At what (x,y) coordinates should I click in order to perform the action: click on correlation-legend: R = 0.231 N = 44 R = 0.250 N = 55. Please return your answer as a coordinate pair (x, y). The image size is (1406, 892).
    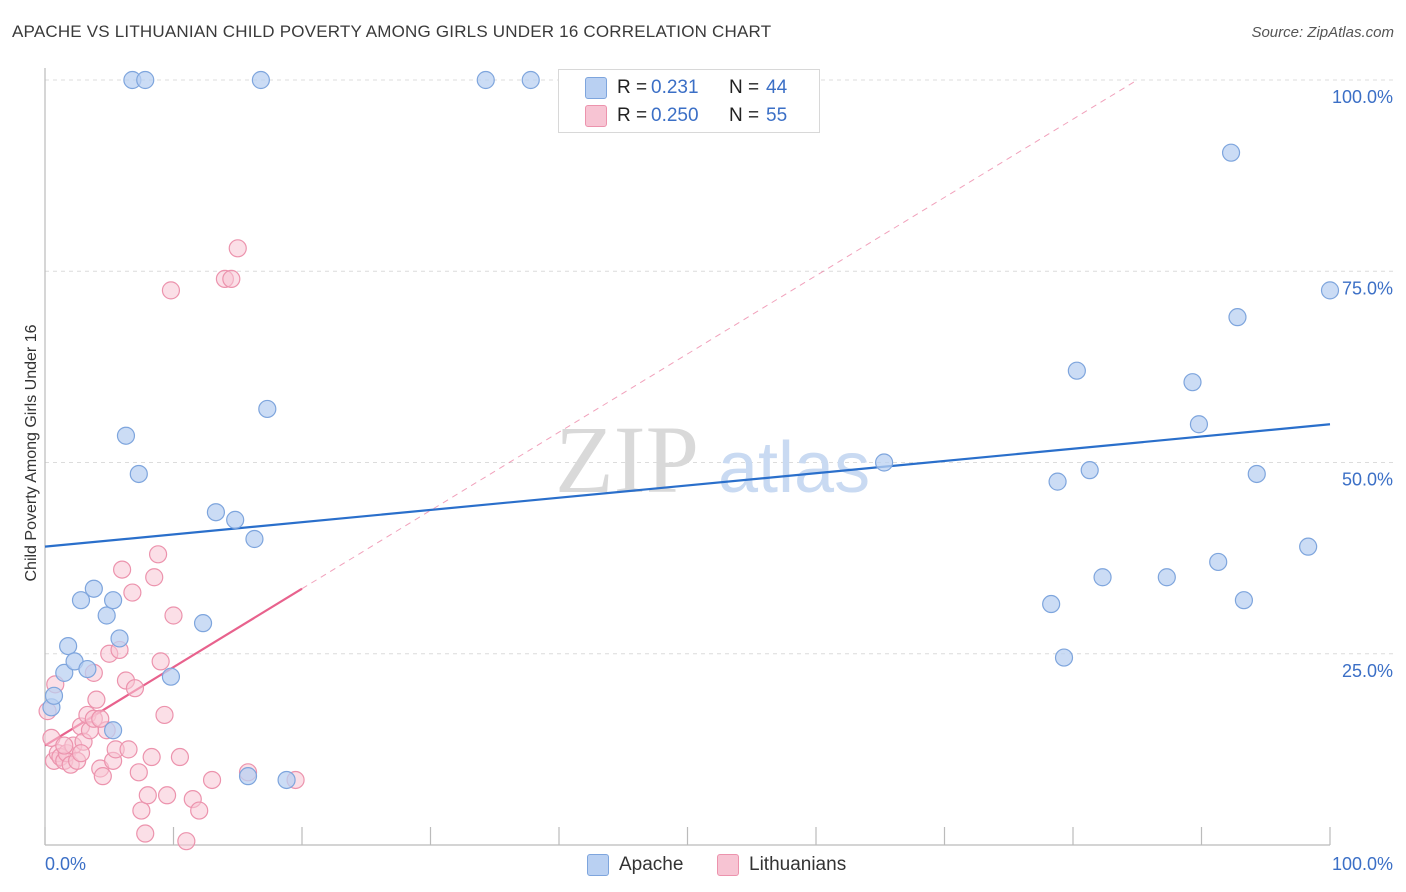
    Looking at the image, I should click on (689, 101).